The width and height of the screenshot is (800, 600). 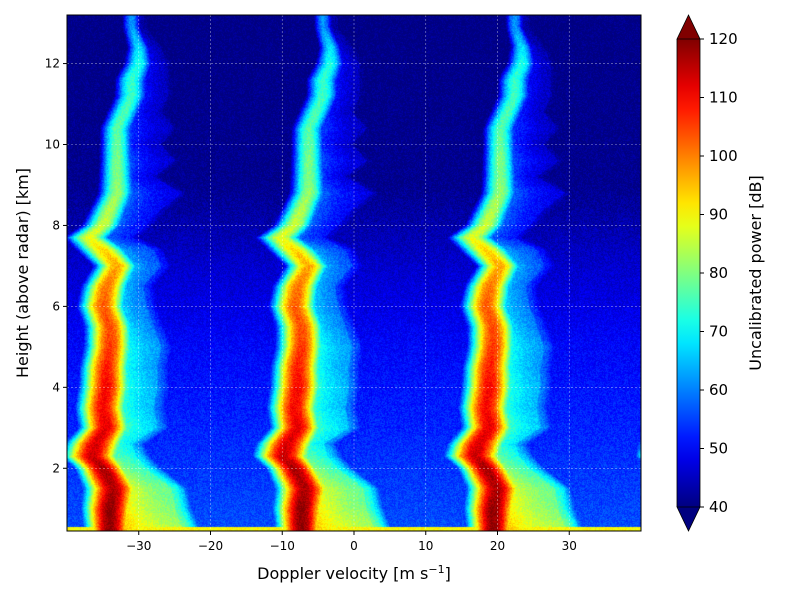 What do you see at coordinates (56, 266) in the screenshot?
I see `y-axis: 2 4 6 8 10 12` at bounding box center [56, 266].